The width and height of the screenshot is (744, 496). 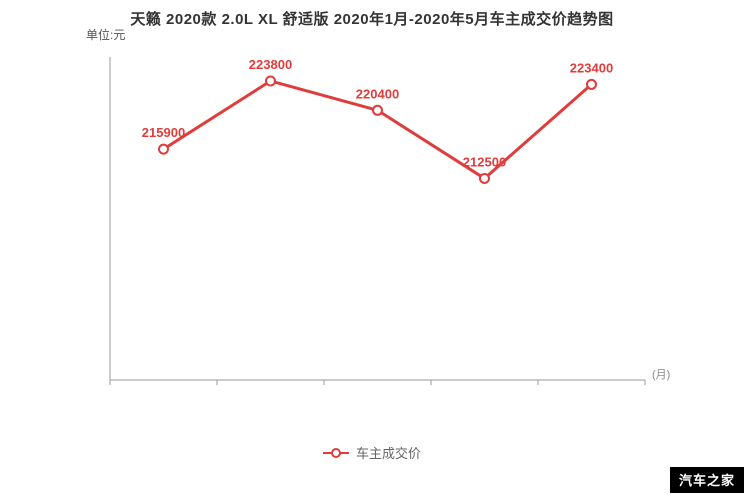 I want to click on svg-text: 212500, so click(x=484, y=161).